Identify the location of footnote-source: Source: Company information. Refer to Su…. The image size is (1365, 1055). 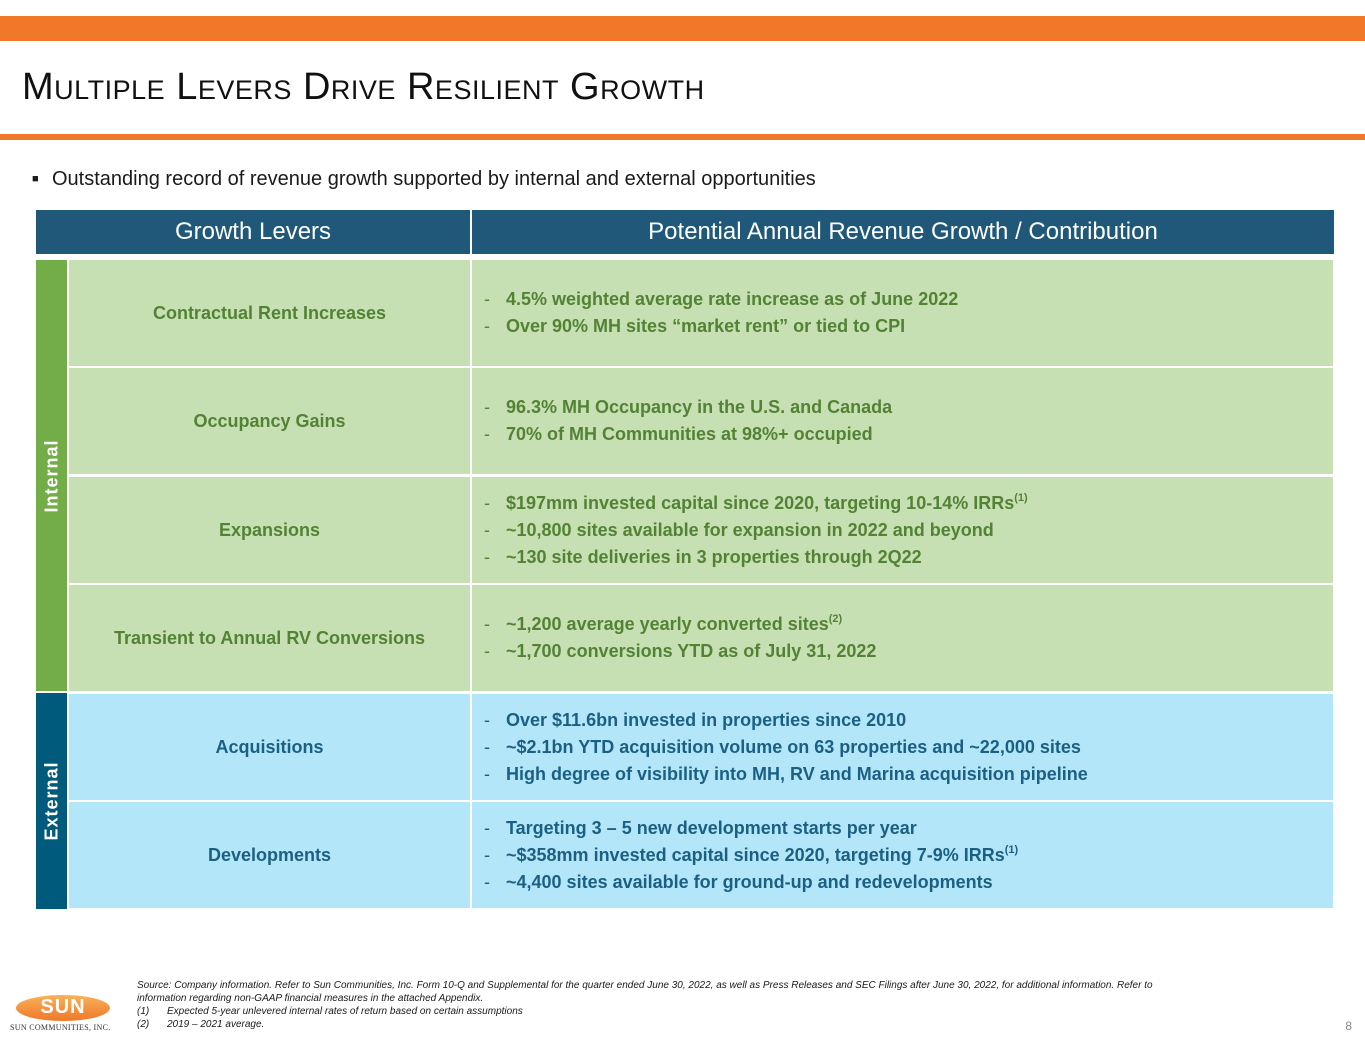
(645, 985).